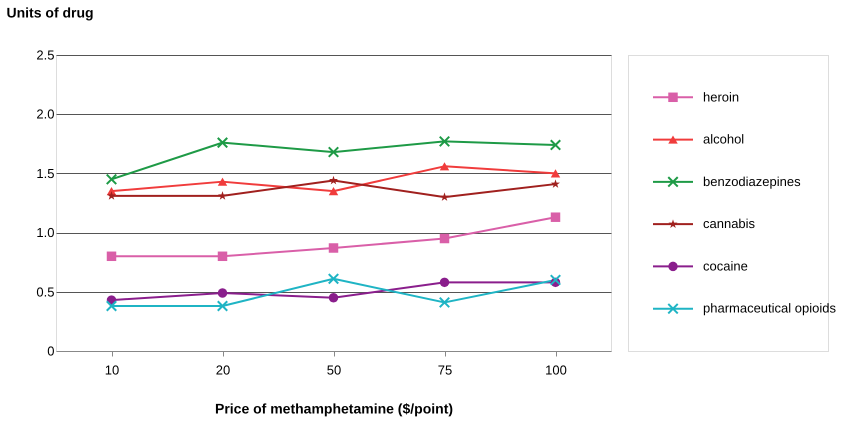 This screenshot has height=429, width=857. I want to click on legend-label: cannabis, so click(729, 224).